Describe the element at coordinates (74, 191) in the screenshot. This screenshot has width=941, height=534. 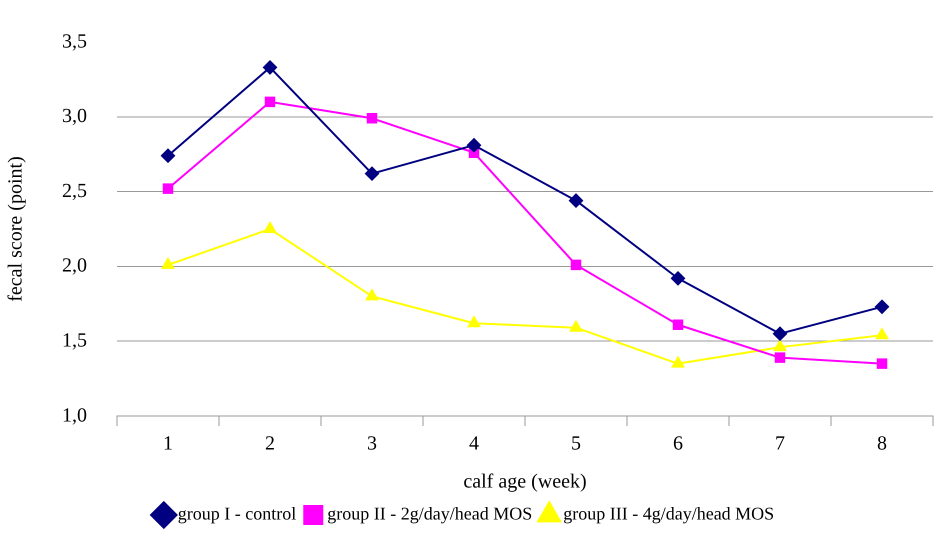
I see `y-tick-label: 2,5` at that location.